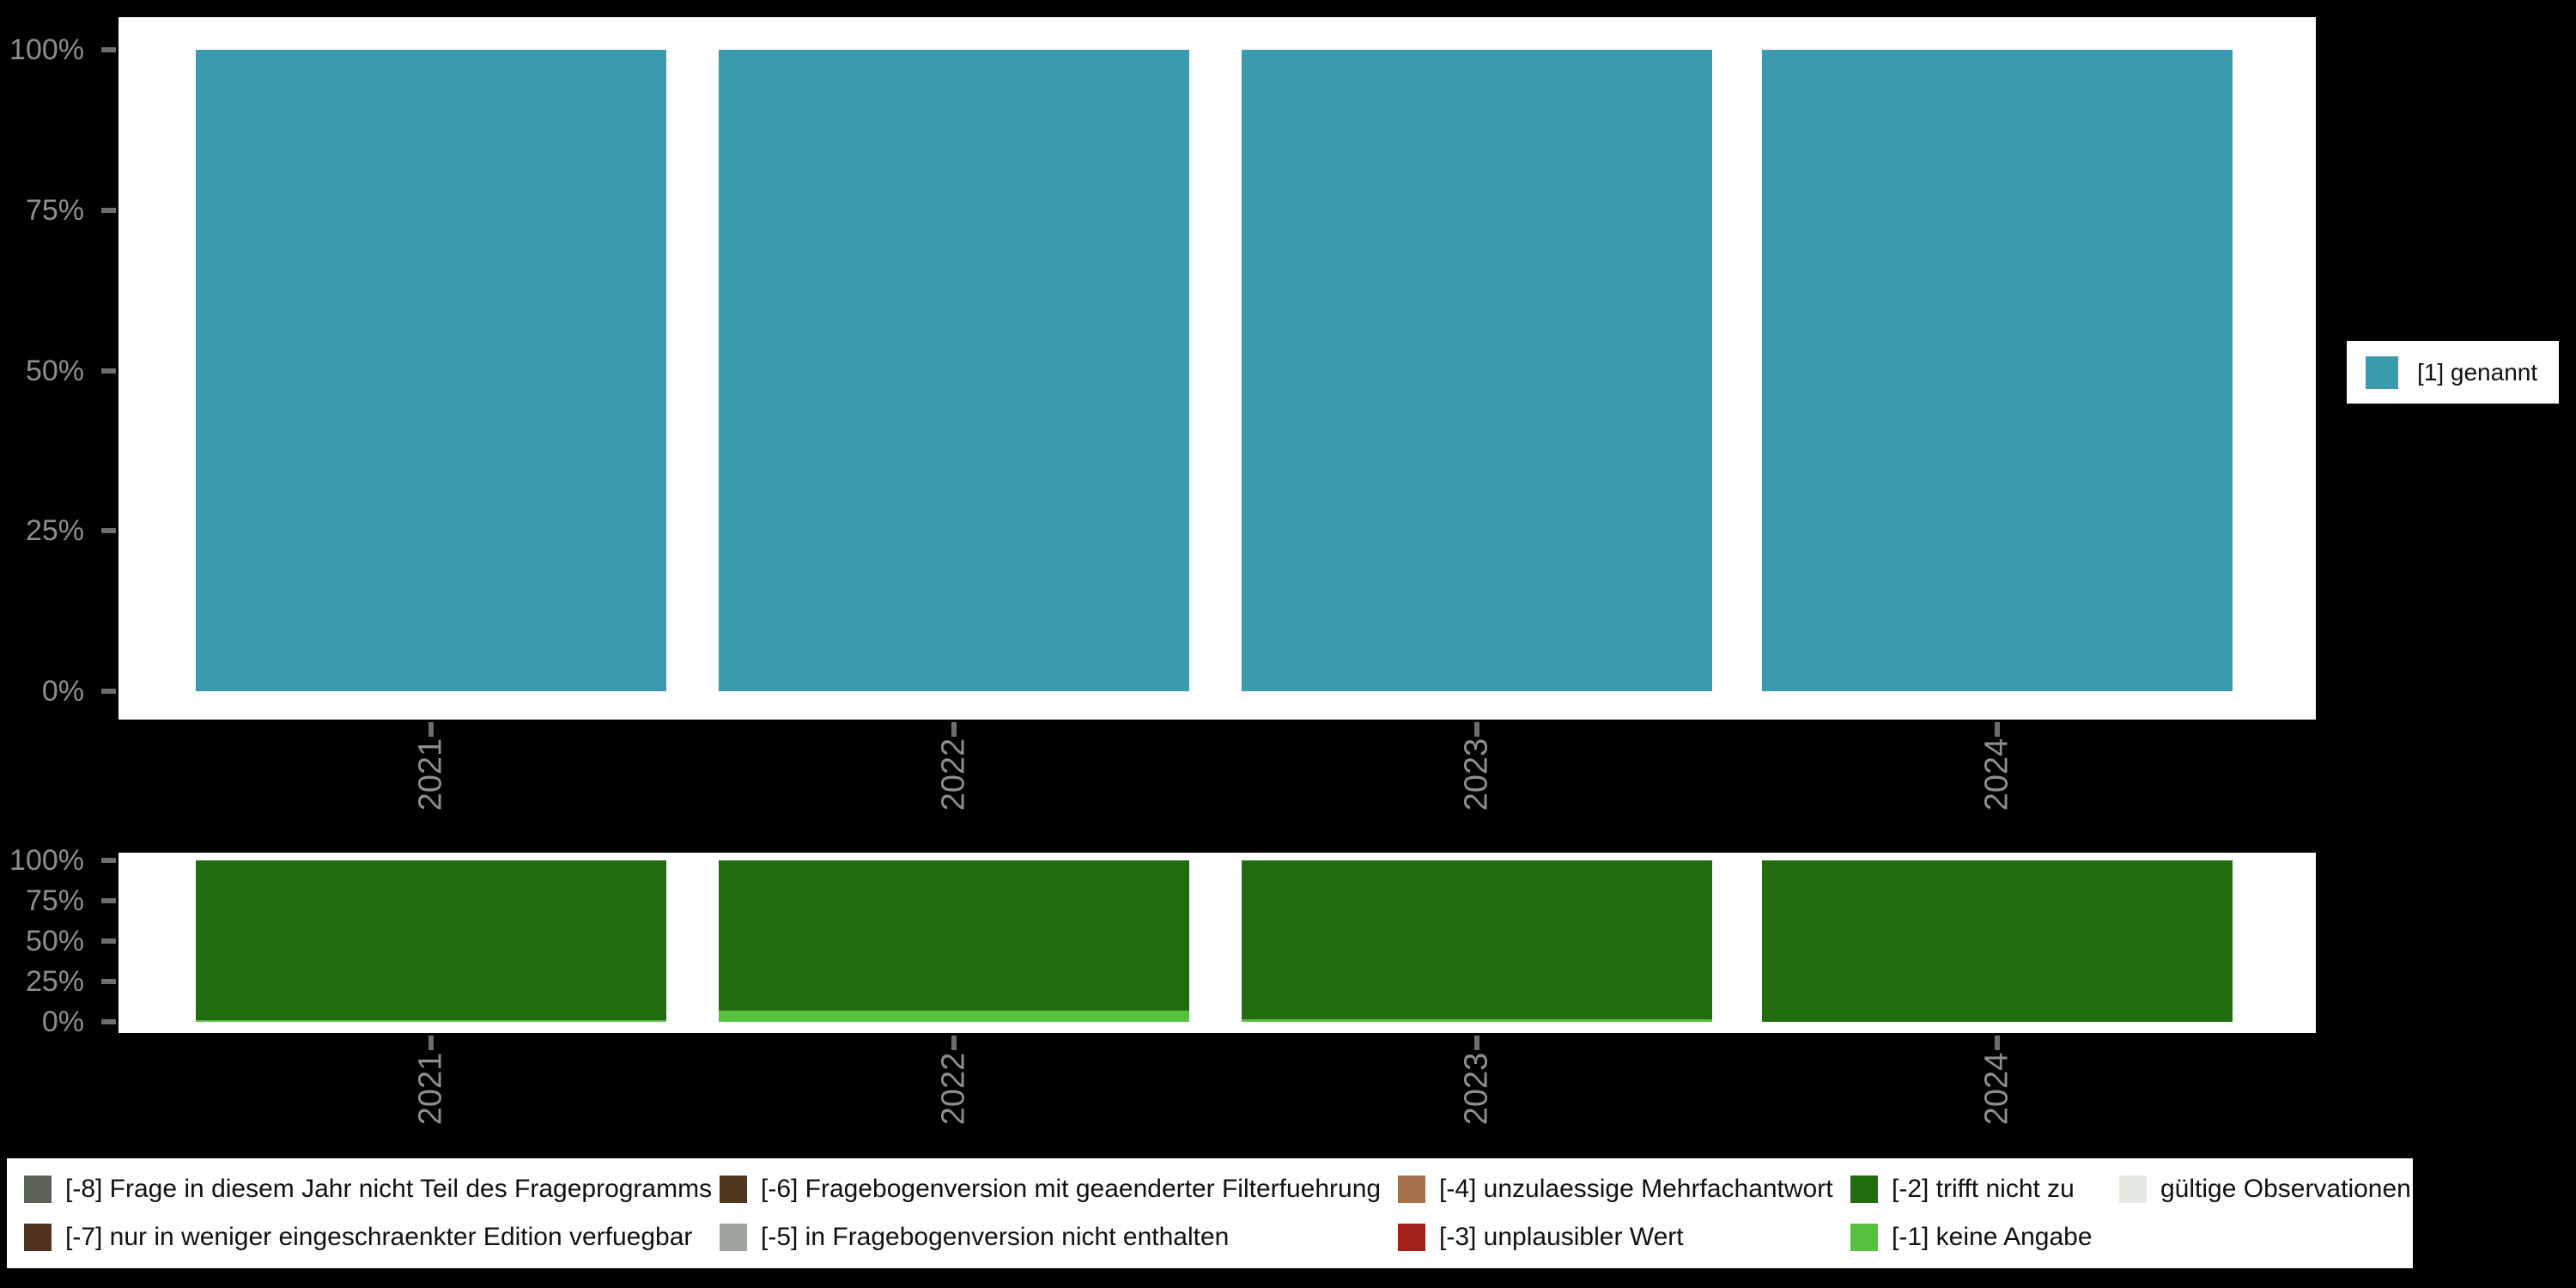  I want to click on legend-label: [-1] keine Angabe, so click(1992, 1237).